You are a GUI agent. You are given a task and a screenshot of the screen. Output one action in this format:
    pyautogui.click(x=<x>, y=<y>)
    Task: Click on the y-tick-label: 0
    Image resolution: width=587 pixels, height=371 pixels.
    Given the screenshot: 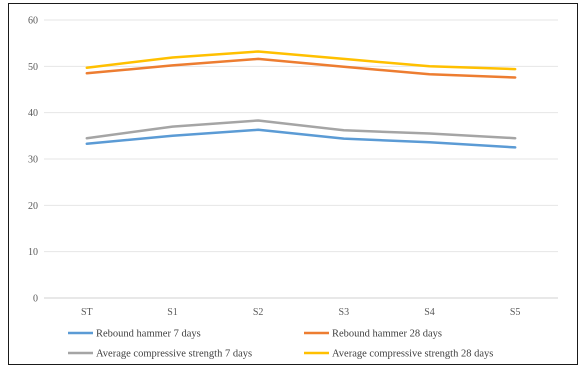 What is the action you would take?
    pyautogui.click(x=35, y=299)
    